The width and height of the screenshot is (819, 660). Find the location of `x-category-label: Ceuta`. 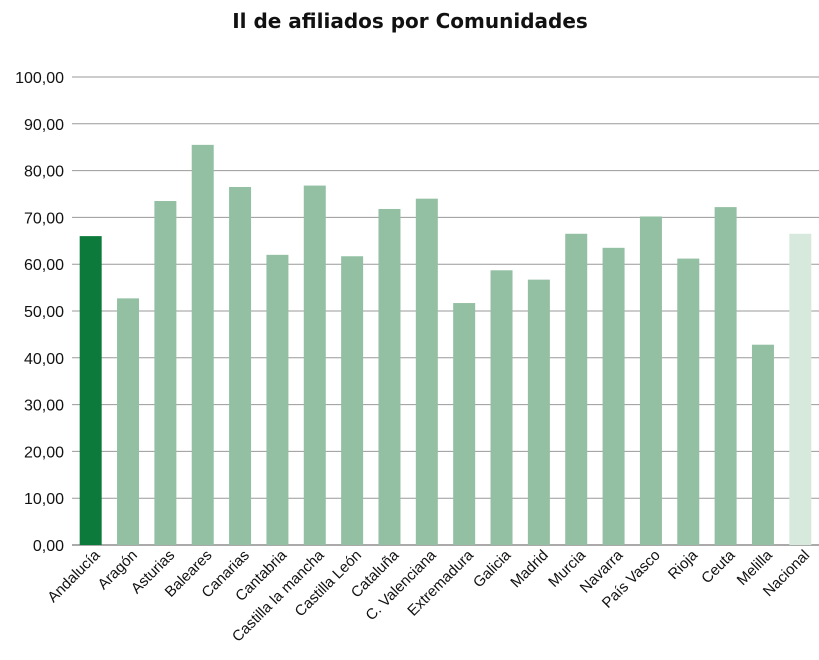

x-category-label: Ceuta is located at coordinates (718, 566).